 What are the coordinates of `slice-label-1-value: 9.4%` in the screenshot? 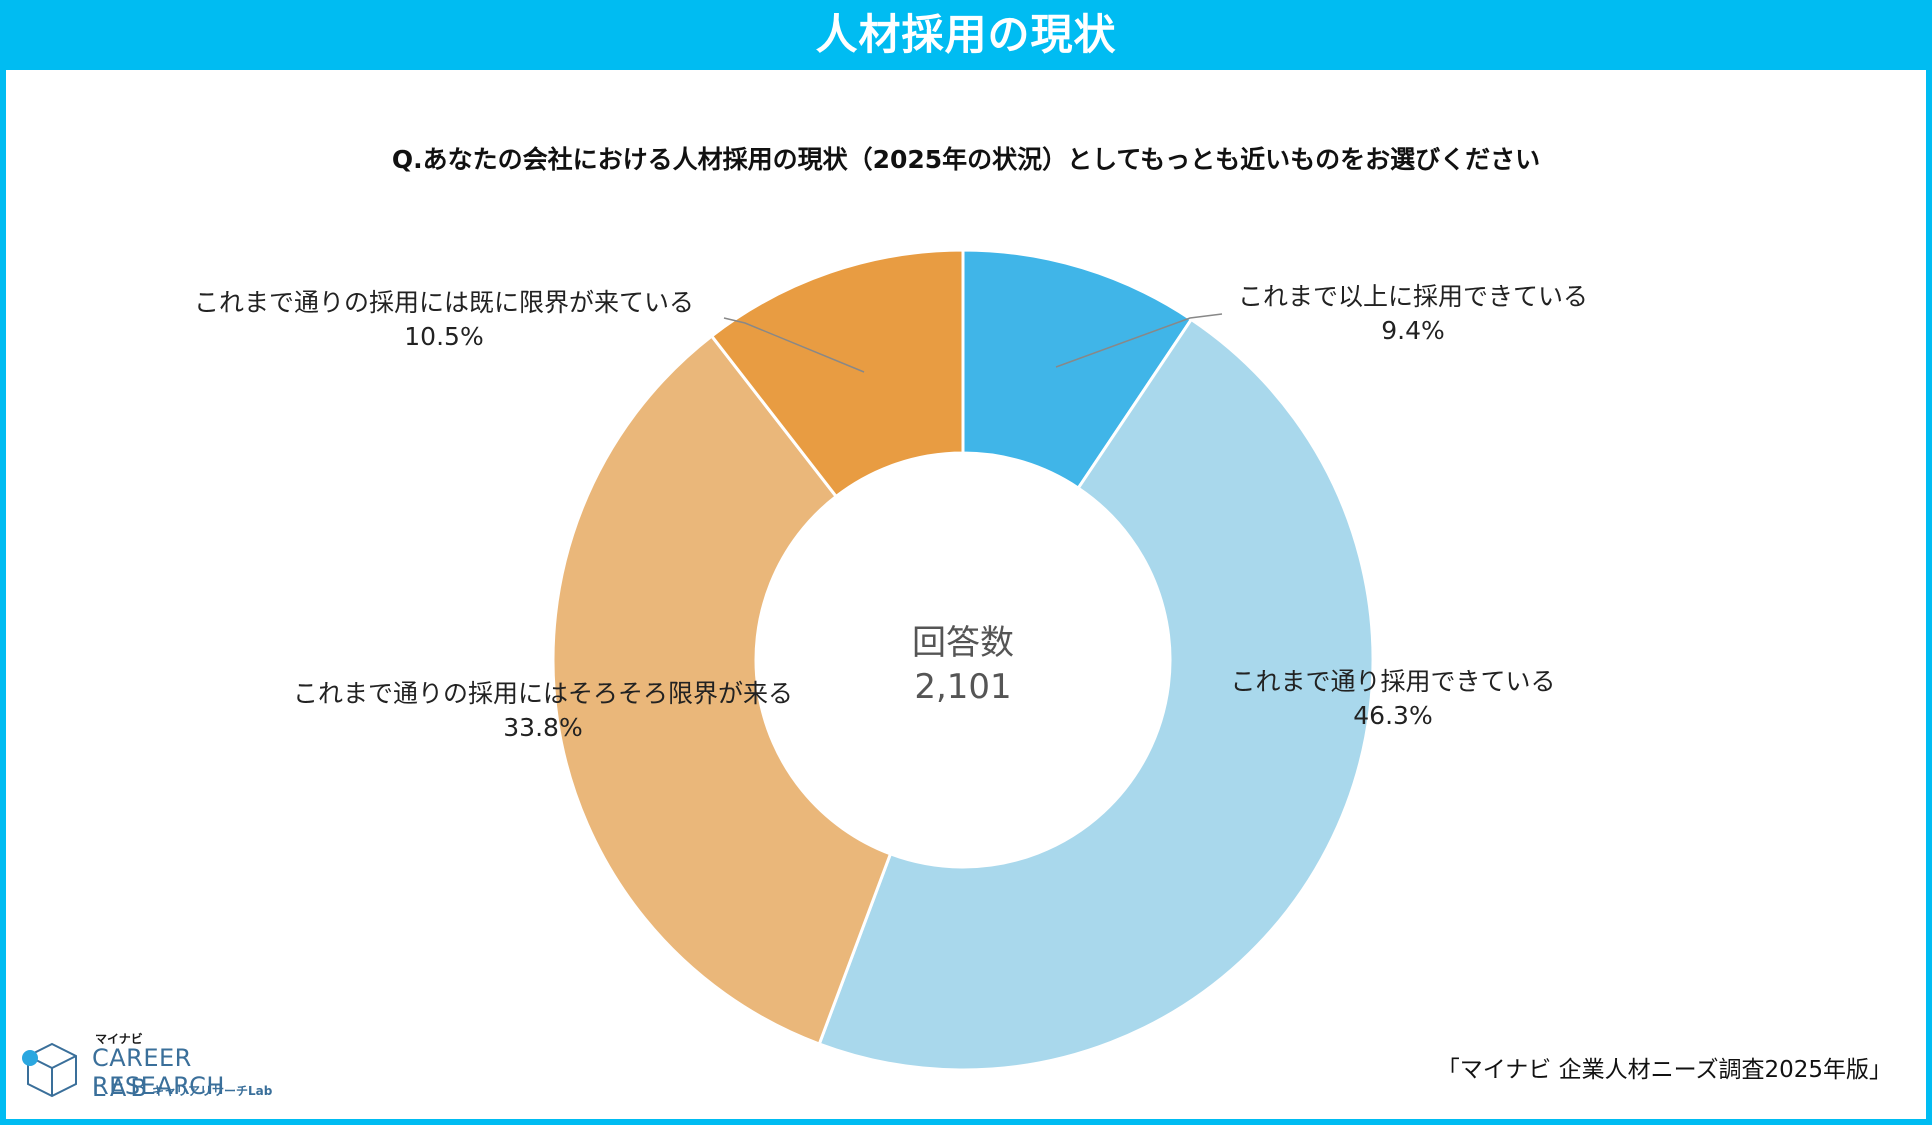 It's located at (1413, 330).